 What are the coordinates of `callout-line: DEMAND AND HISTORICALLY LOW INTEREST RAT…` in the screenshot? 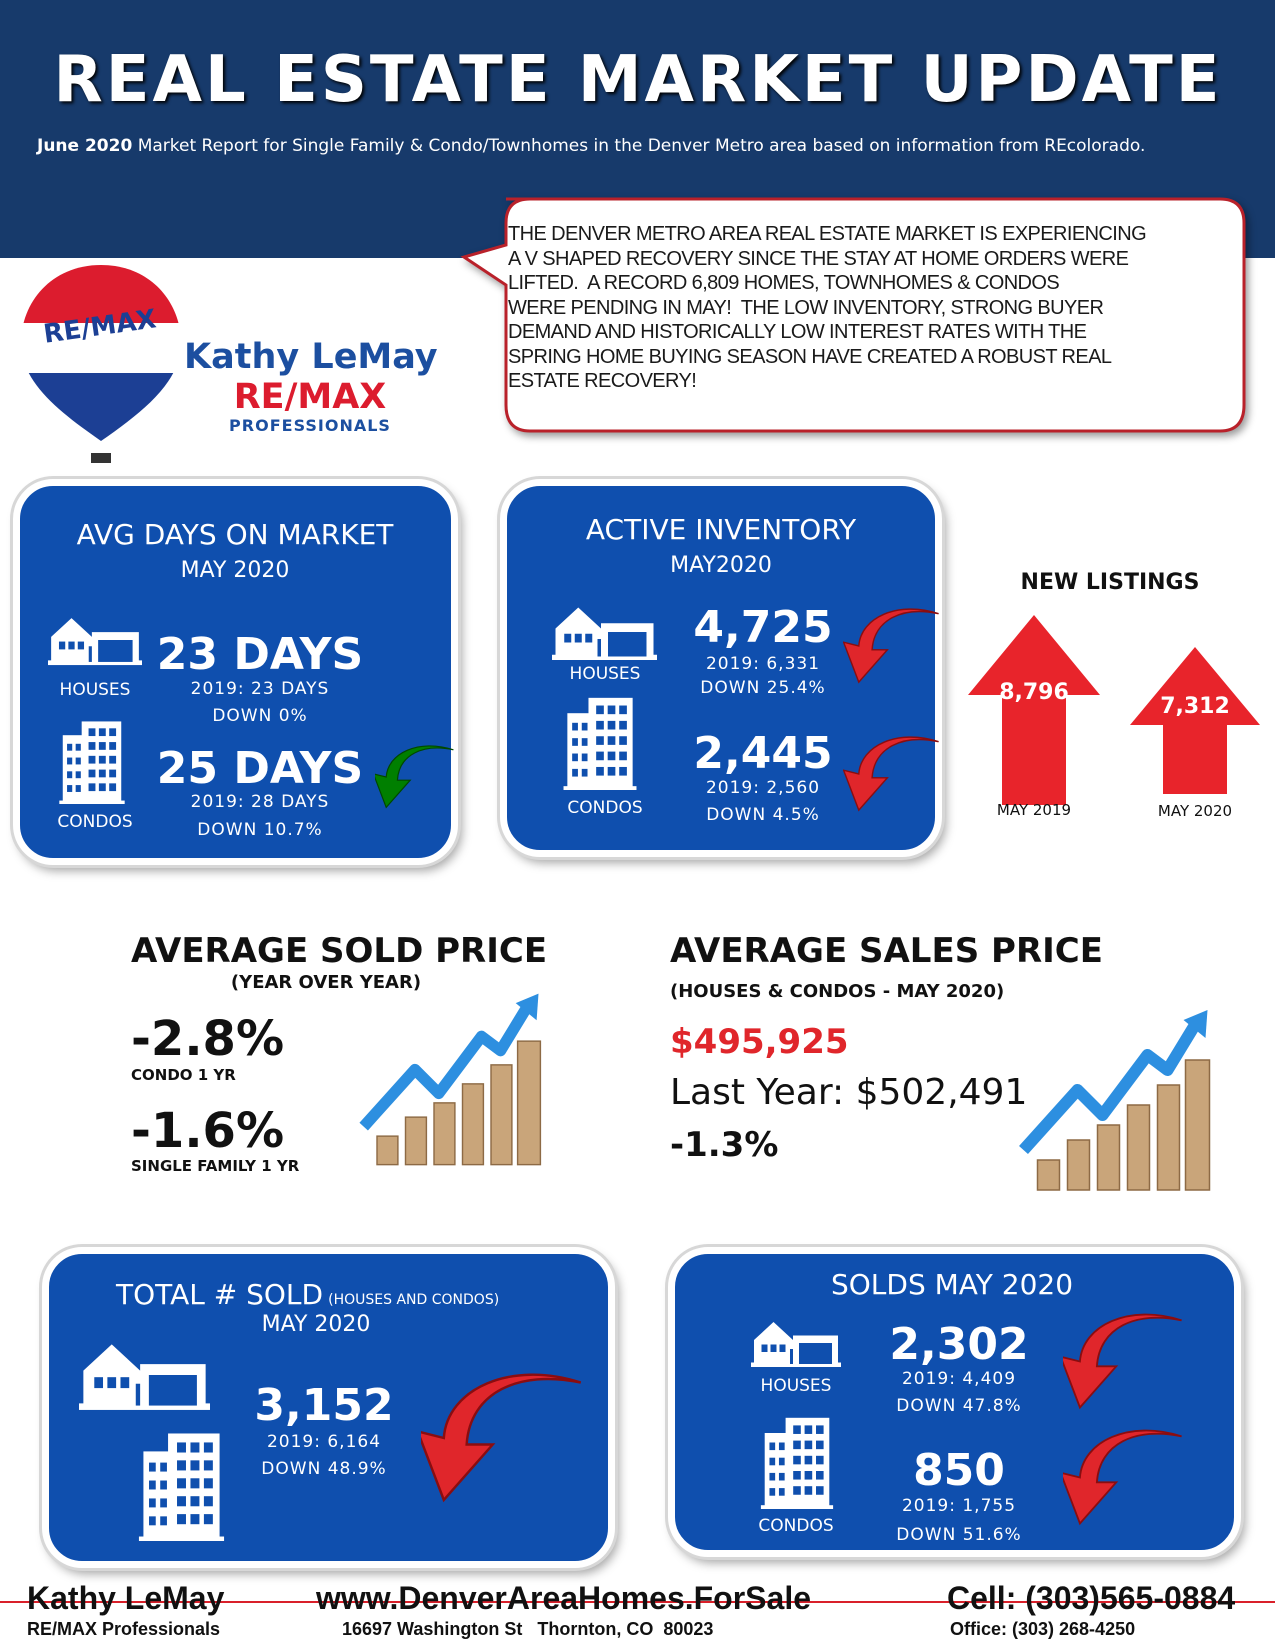 It's located at (797, 332).